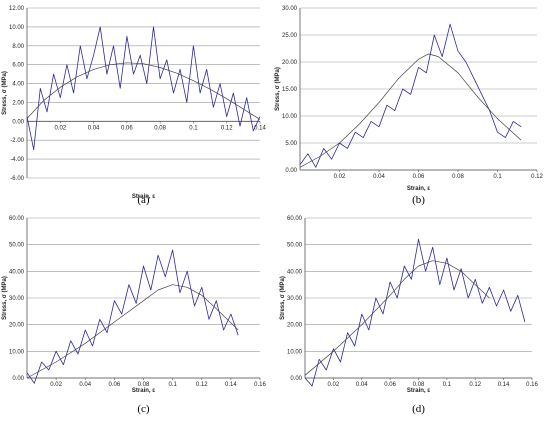 The width and height of the screenshot is (550, 421). I want to click on y-tick-label: 12.00, so click(17, 9).